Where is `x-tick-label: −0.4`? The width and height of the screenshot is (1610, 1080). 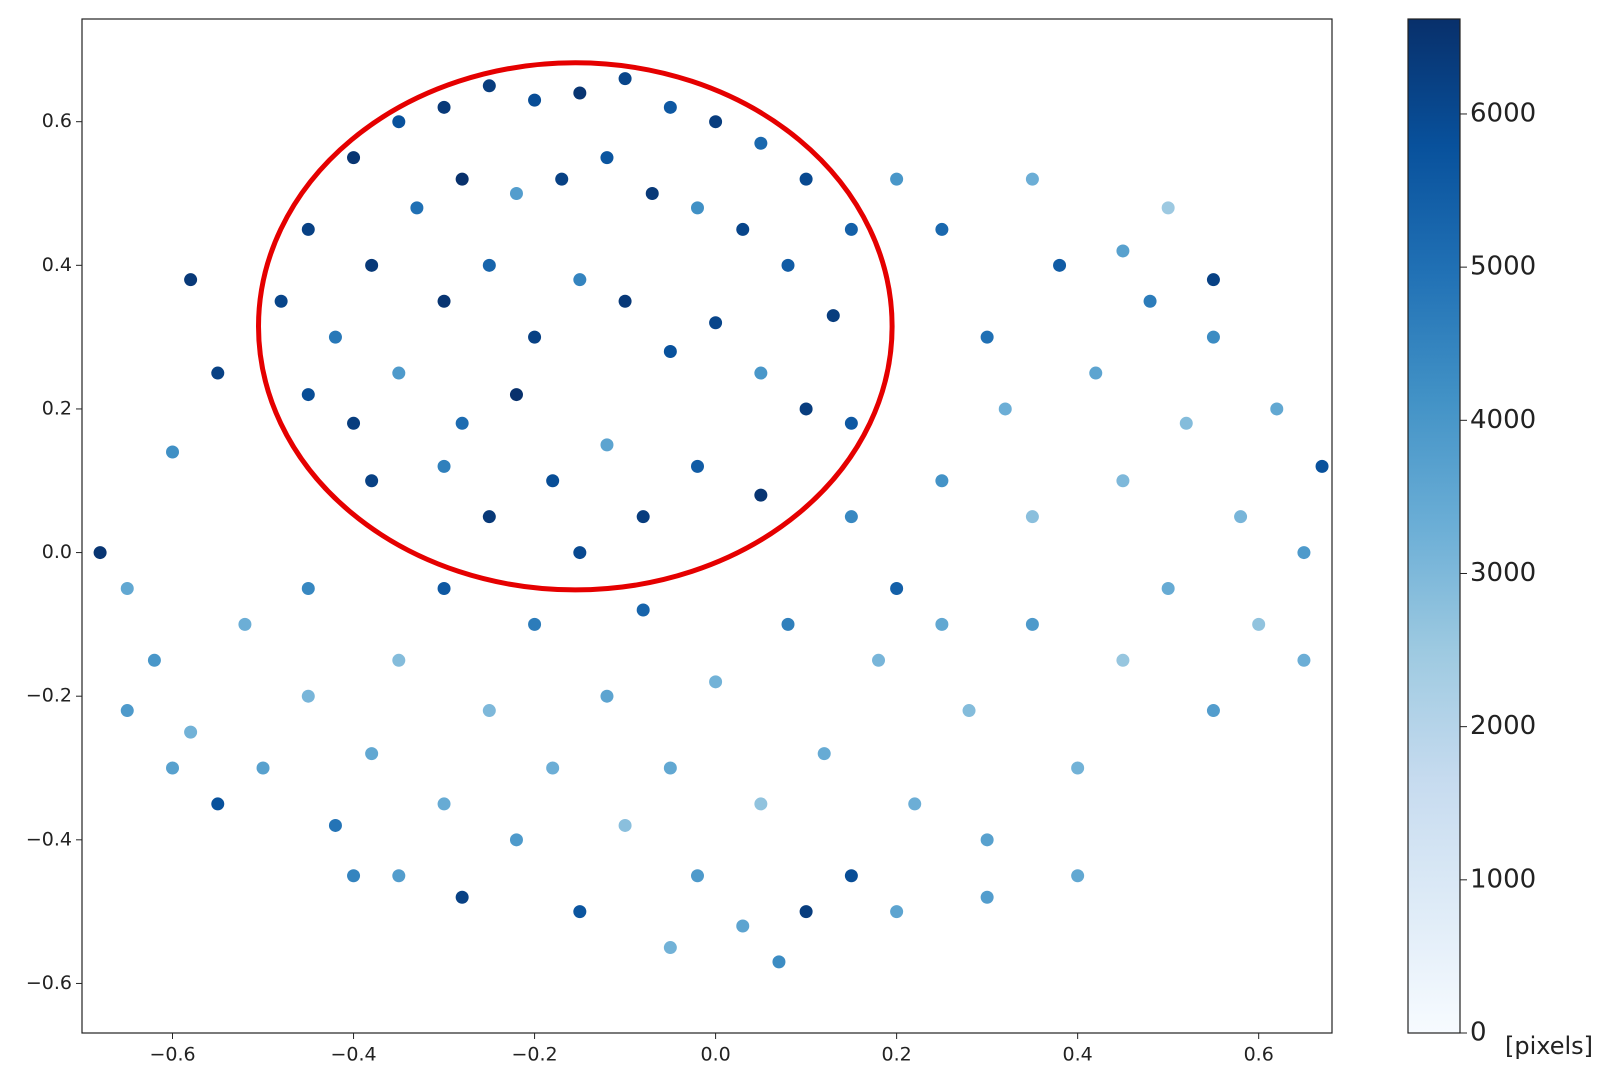
x-tick-label: −0.4 is located at coordinates (353, 1055).